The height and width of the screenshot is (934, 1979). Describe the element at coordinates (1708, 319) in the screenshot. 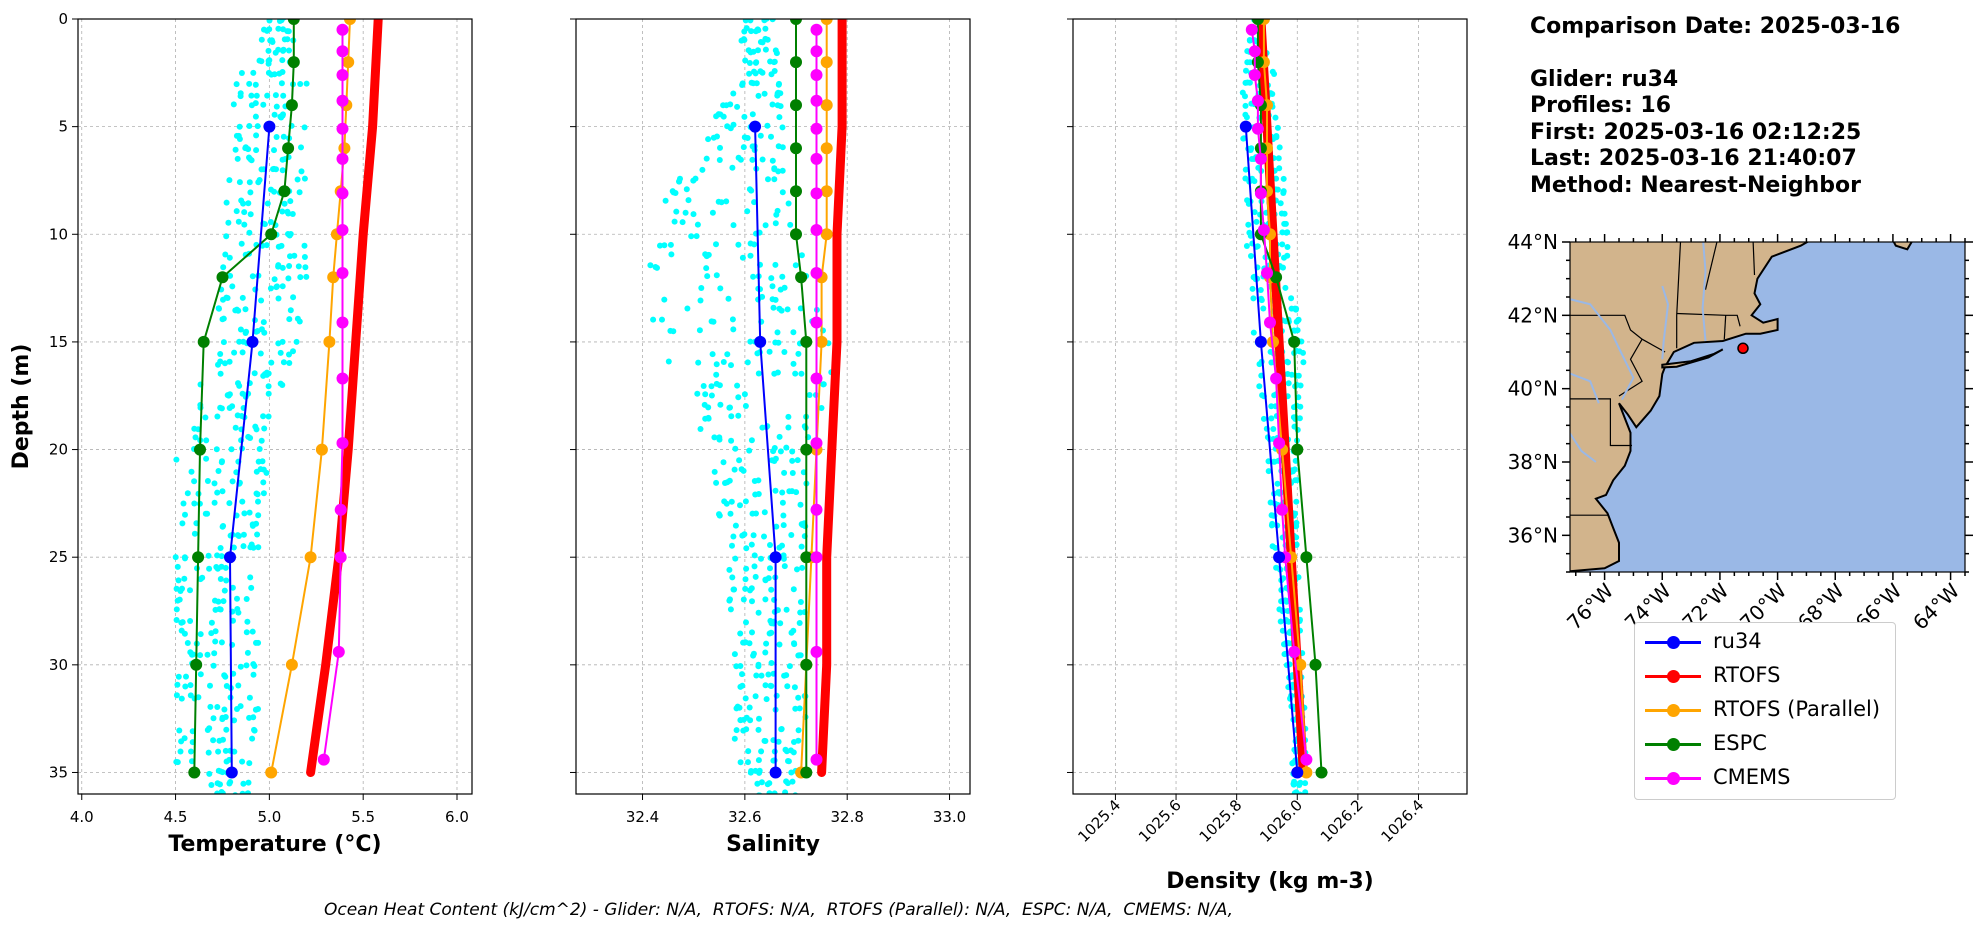

I see `state-border` at that location.